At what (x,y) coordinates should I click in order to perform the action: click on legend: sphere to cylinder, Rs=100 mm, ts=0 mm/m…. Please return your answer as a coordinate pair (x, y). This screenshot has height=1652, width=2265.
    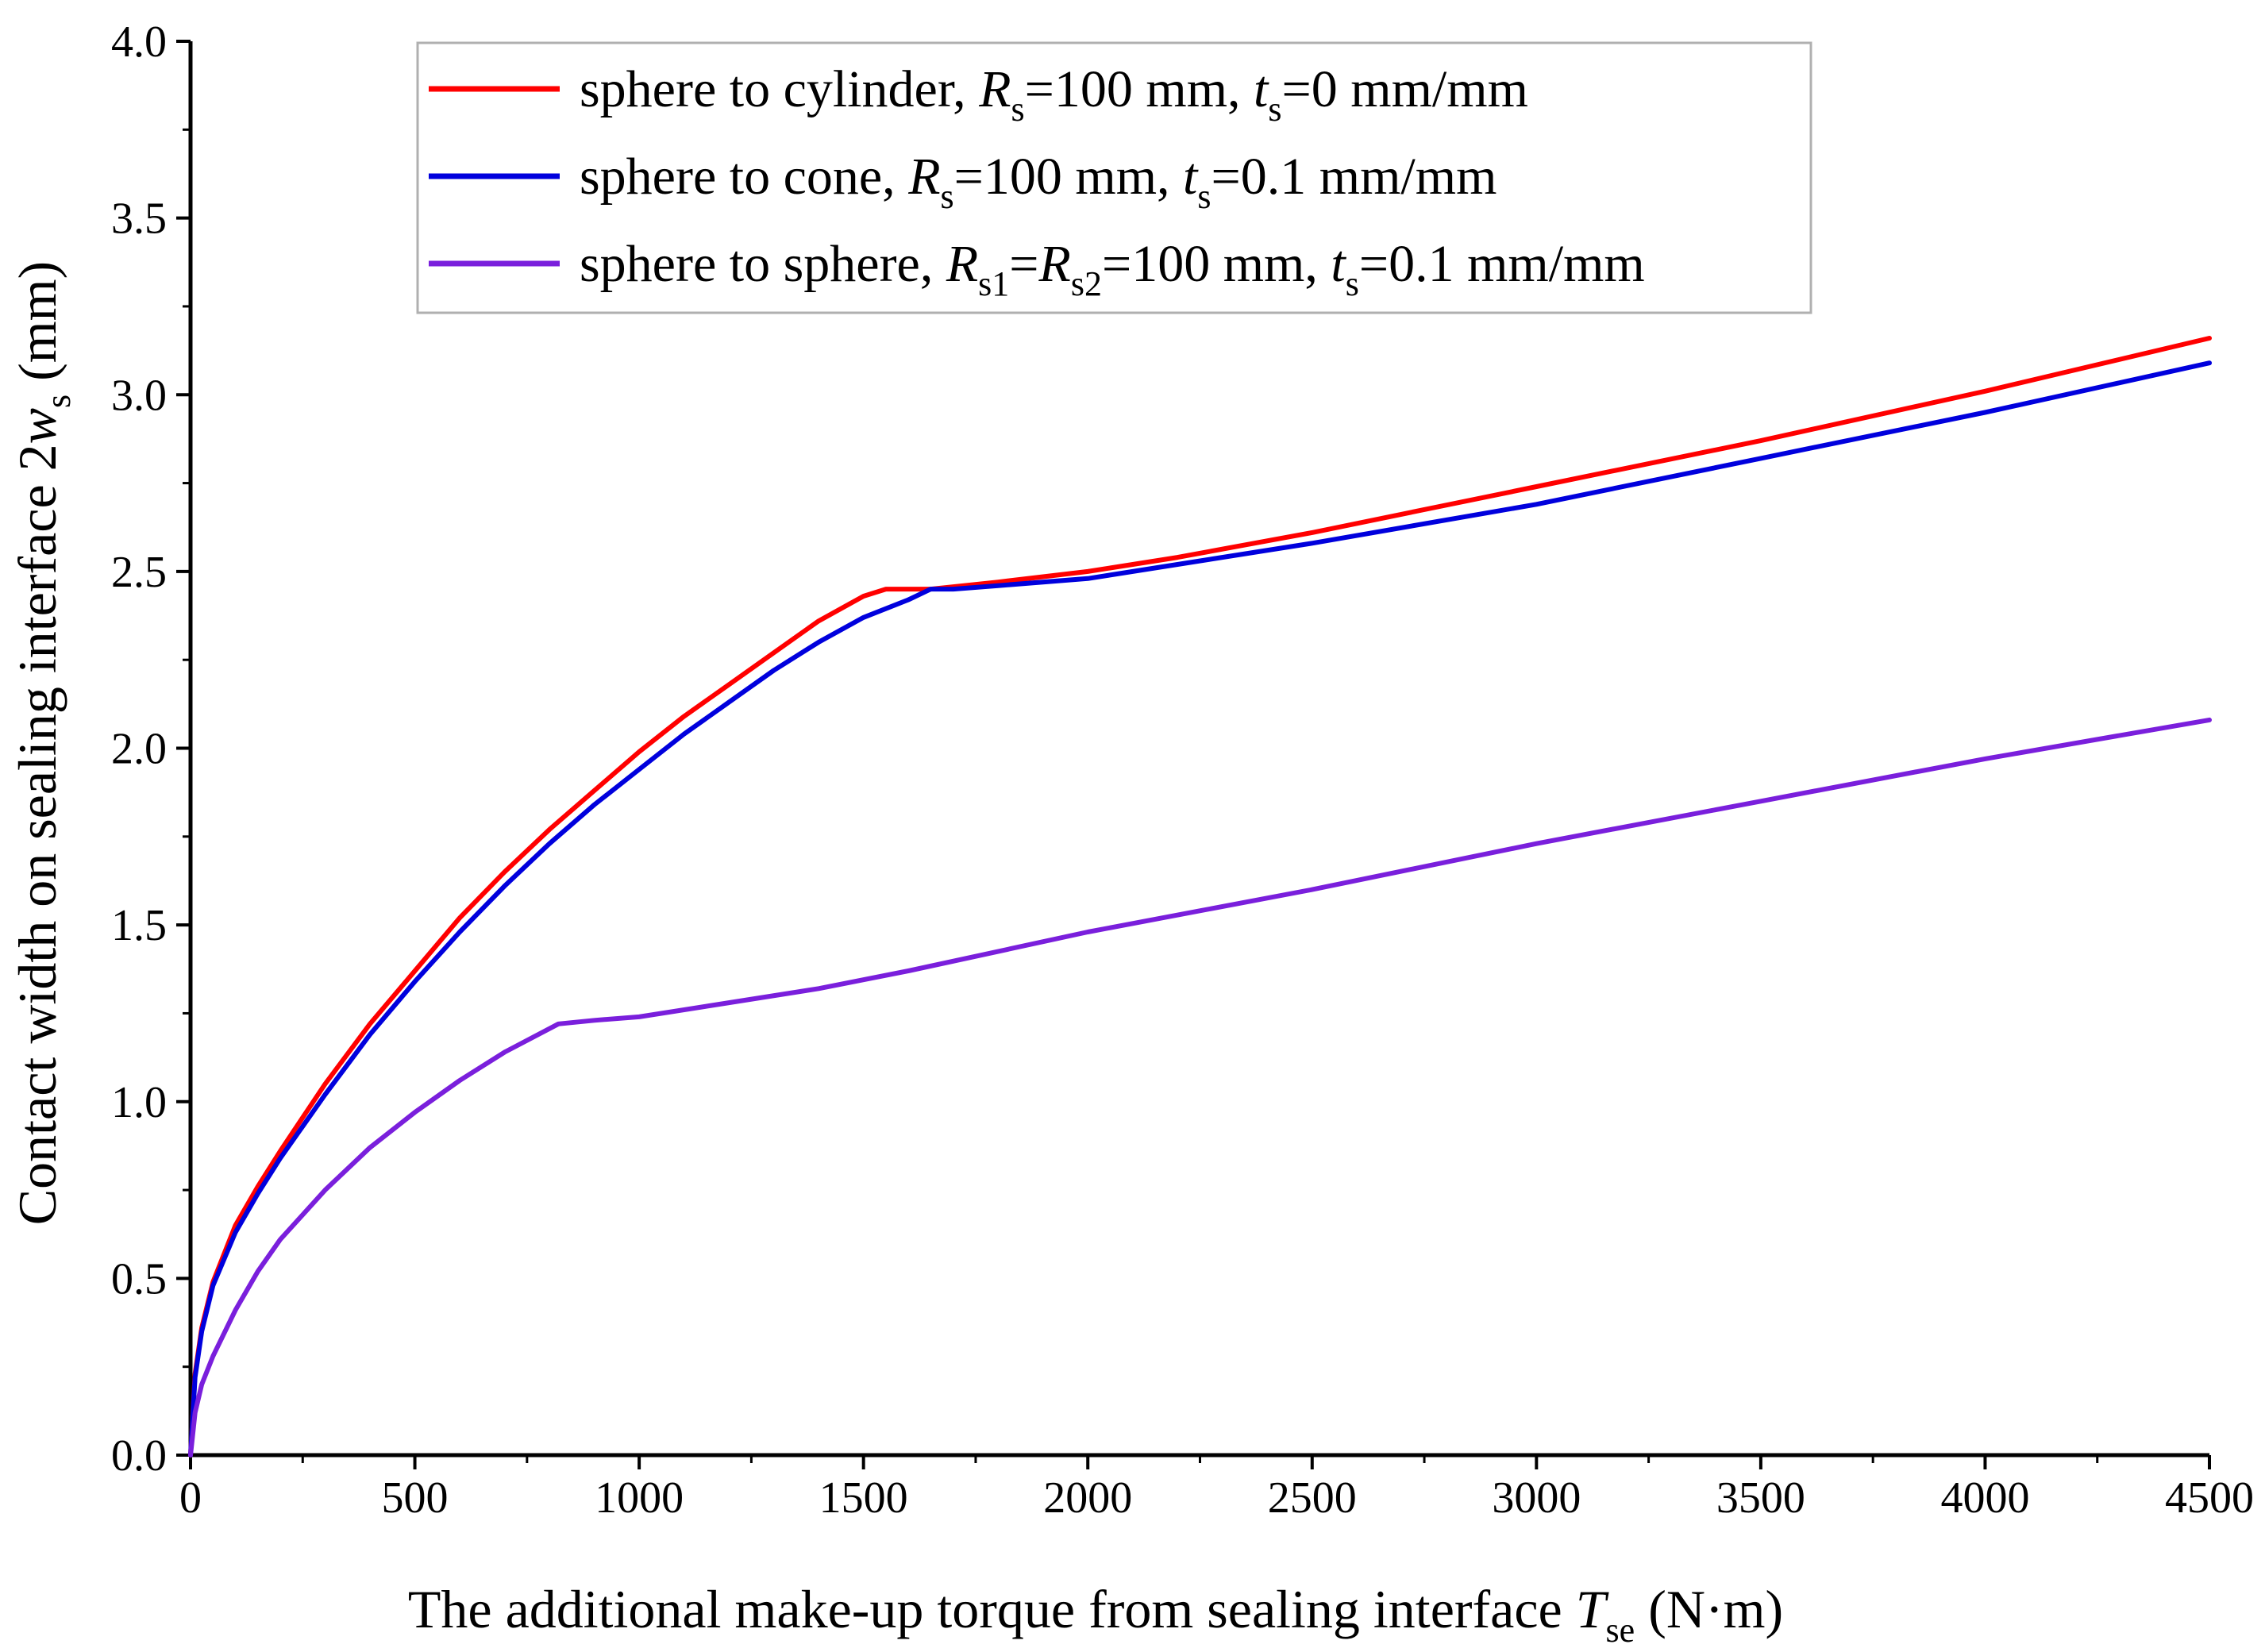
    Looking at the image, I should click on (1114, 177).